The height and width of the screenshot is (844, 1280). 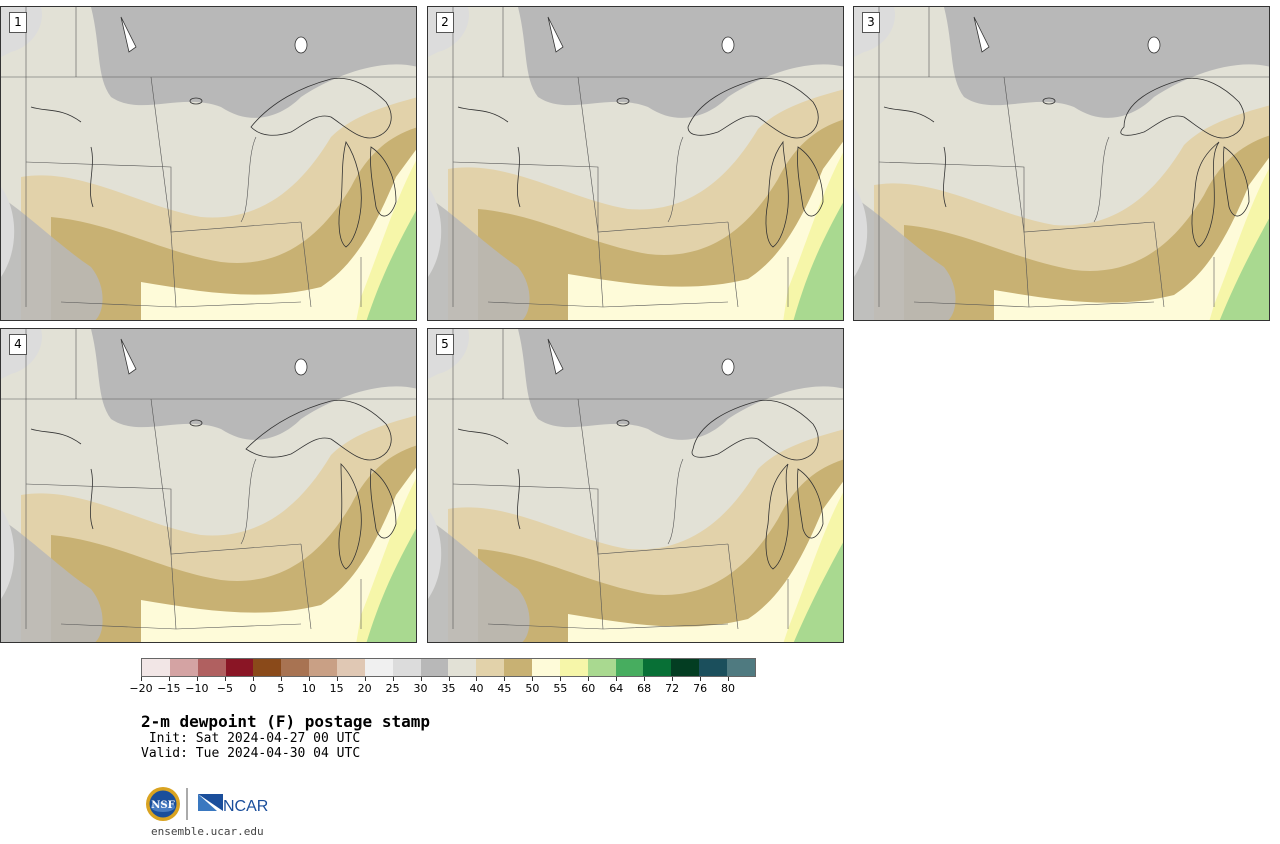 What do you see at coordinates (588, 688) in the screenshot?
I see `colorbar-tick-label: 60` at bounding box center [588, 688].